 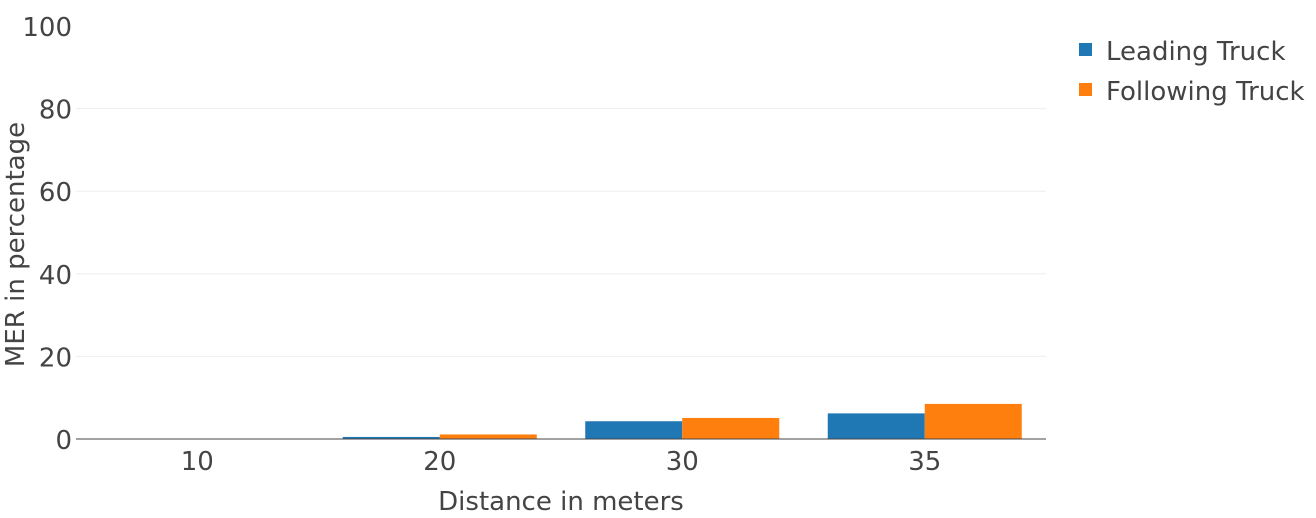 I want to click on legend-label: Leading Truck, so click(x=1196, y=52).